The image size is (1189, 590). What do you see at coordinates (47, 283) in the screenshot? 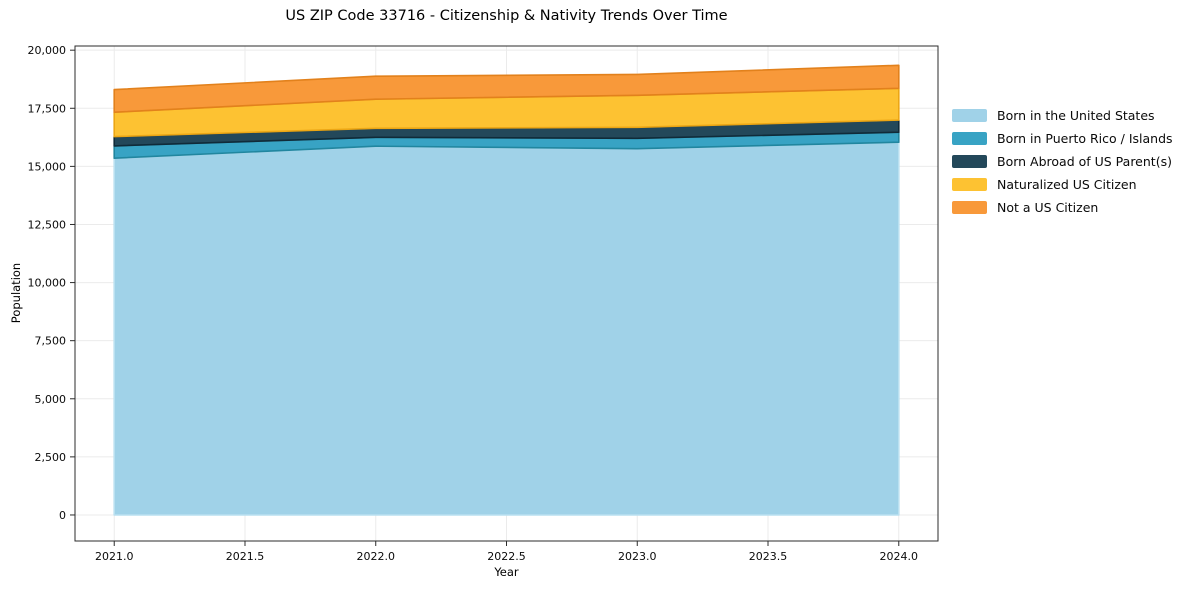
I see `y-tick-label: 10,000` at bounding box center [47, 283].